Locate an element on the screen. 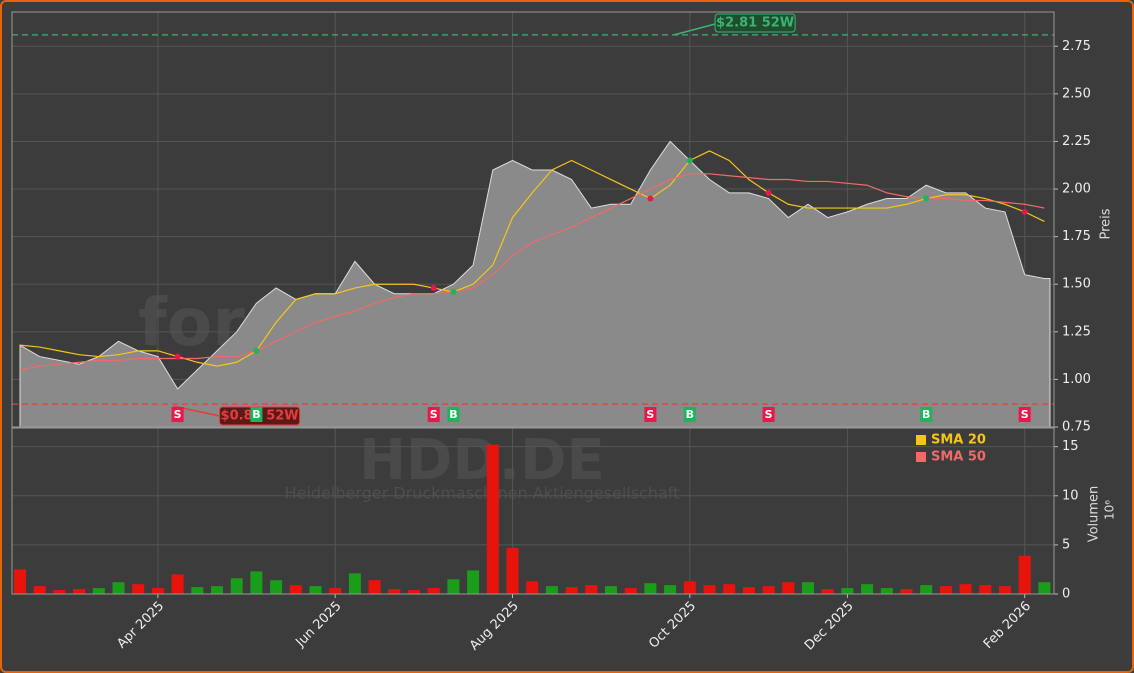 Image resolution: width=1134 pixels, height=673 pixels. y2-unit: 10⁶ is located at coordinates (1110, 510).